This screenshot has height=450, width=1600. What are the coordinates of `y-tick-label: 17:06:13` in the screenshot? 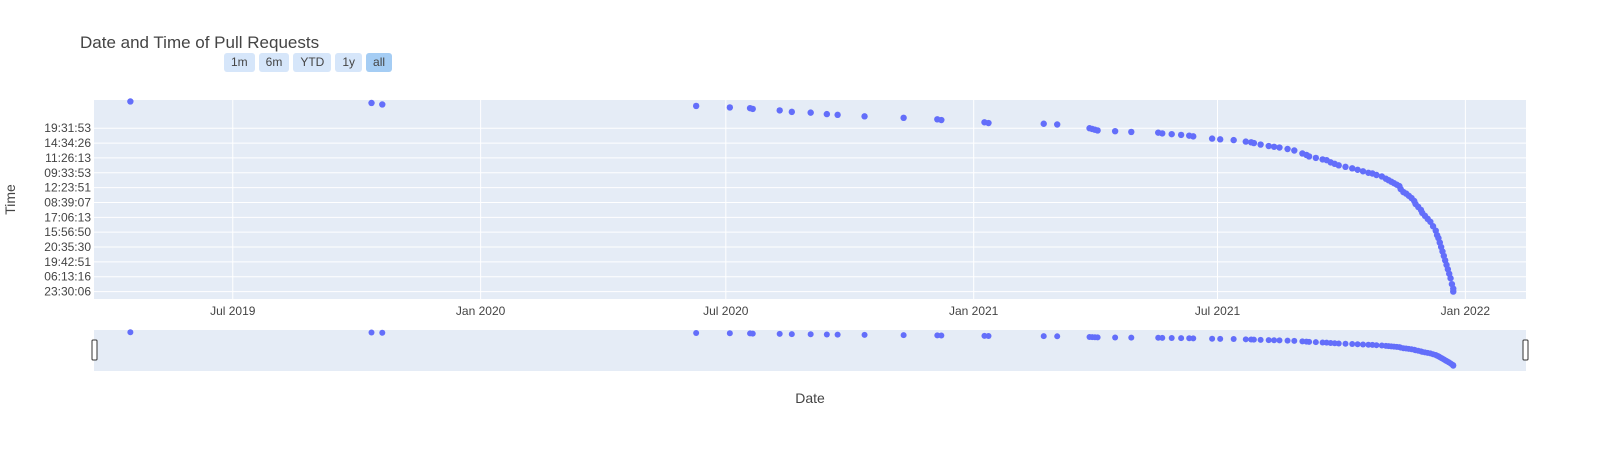 It's located at (67, 217).